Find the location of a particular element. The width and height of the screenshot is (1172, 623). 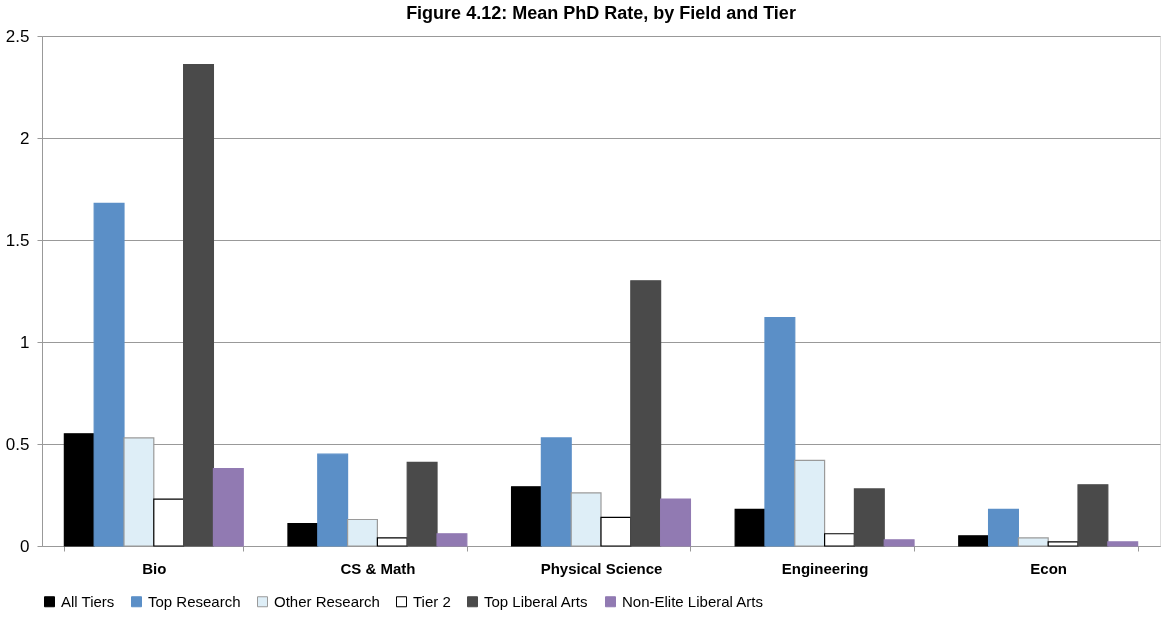

x-tick-label: Physical Science is located at coordinates (601, 568).